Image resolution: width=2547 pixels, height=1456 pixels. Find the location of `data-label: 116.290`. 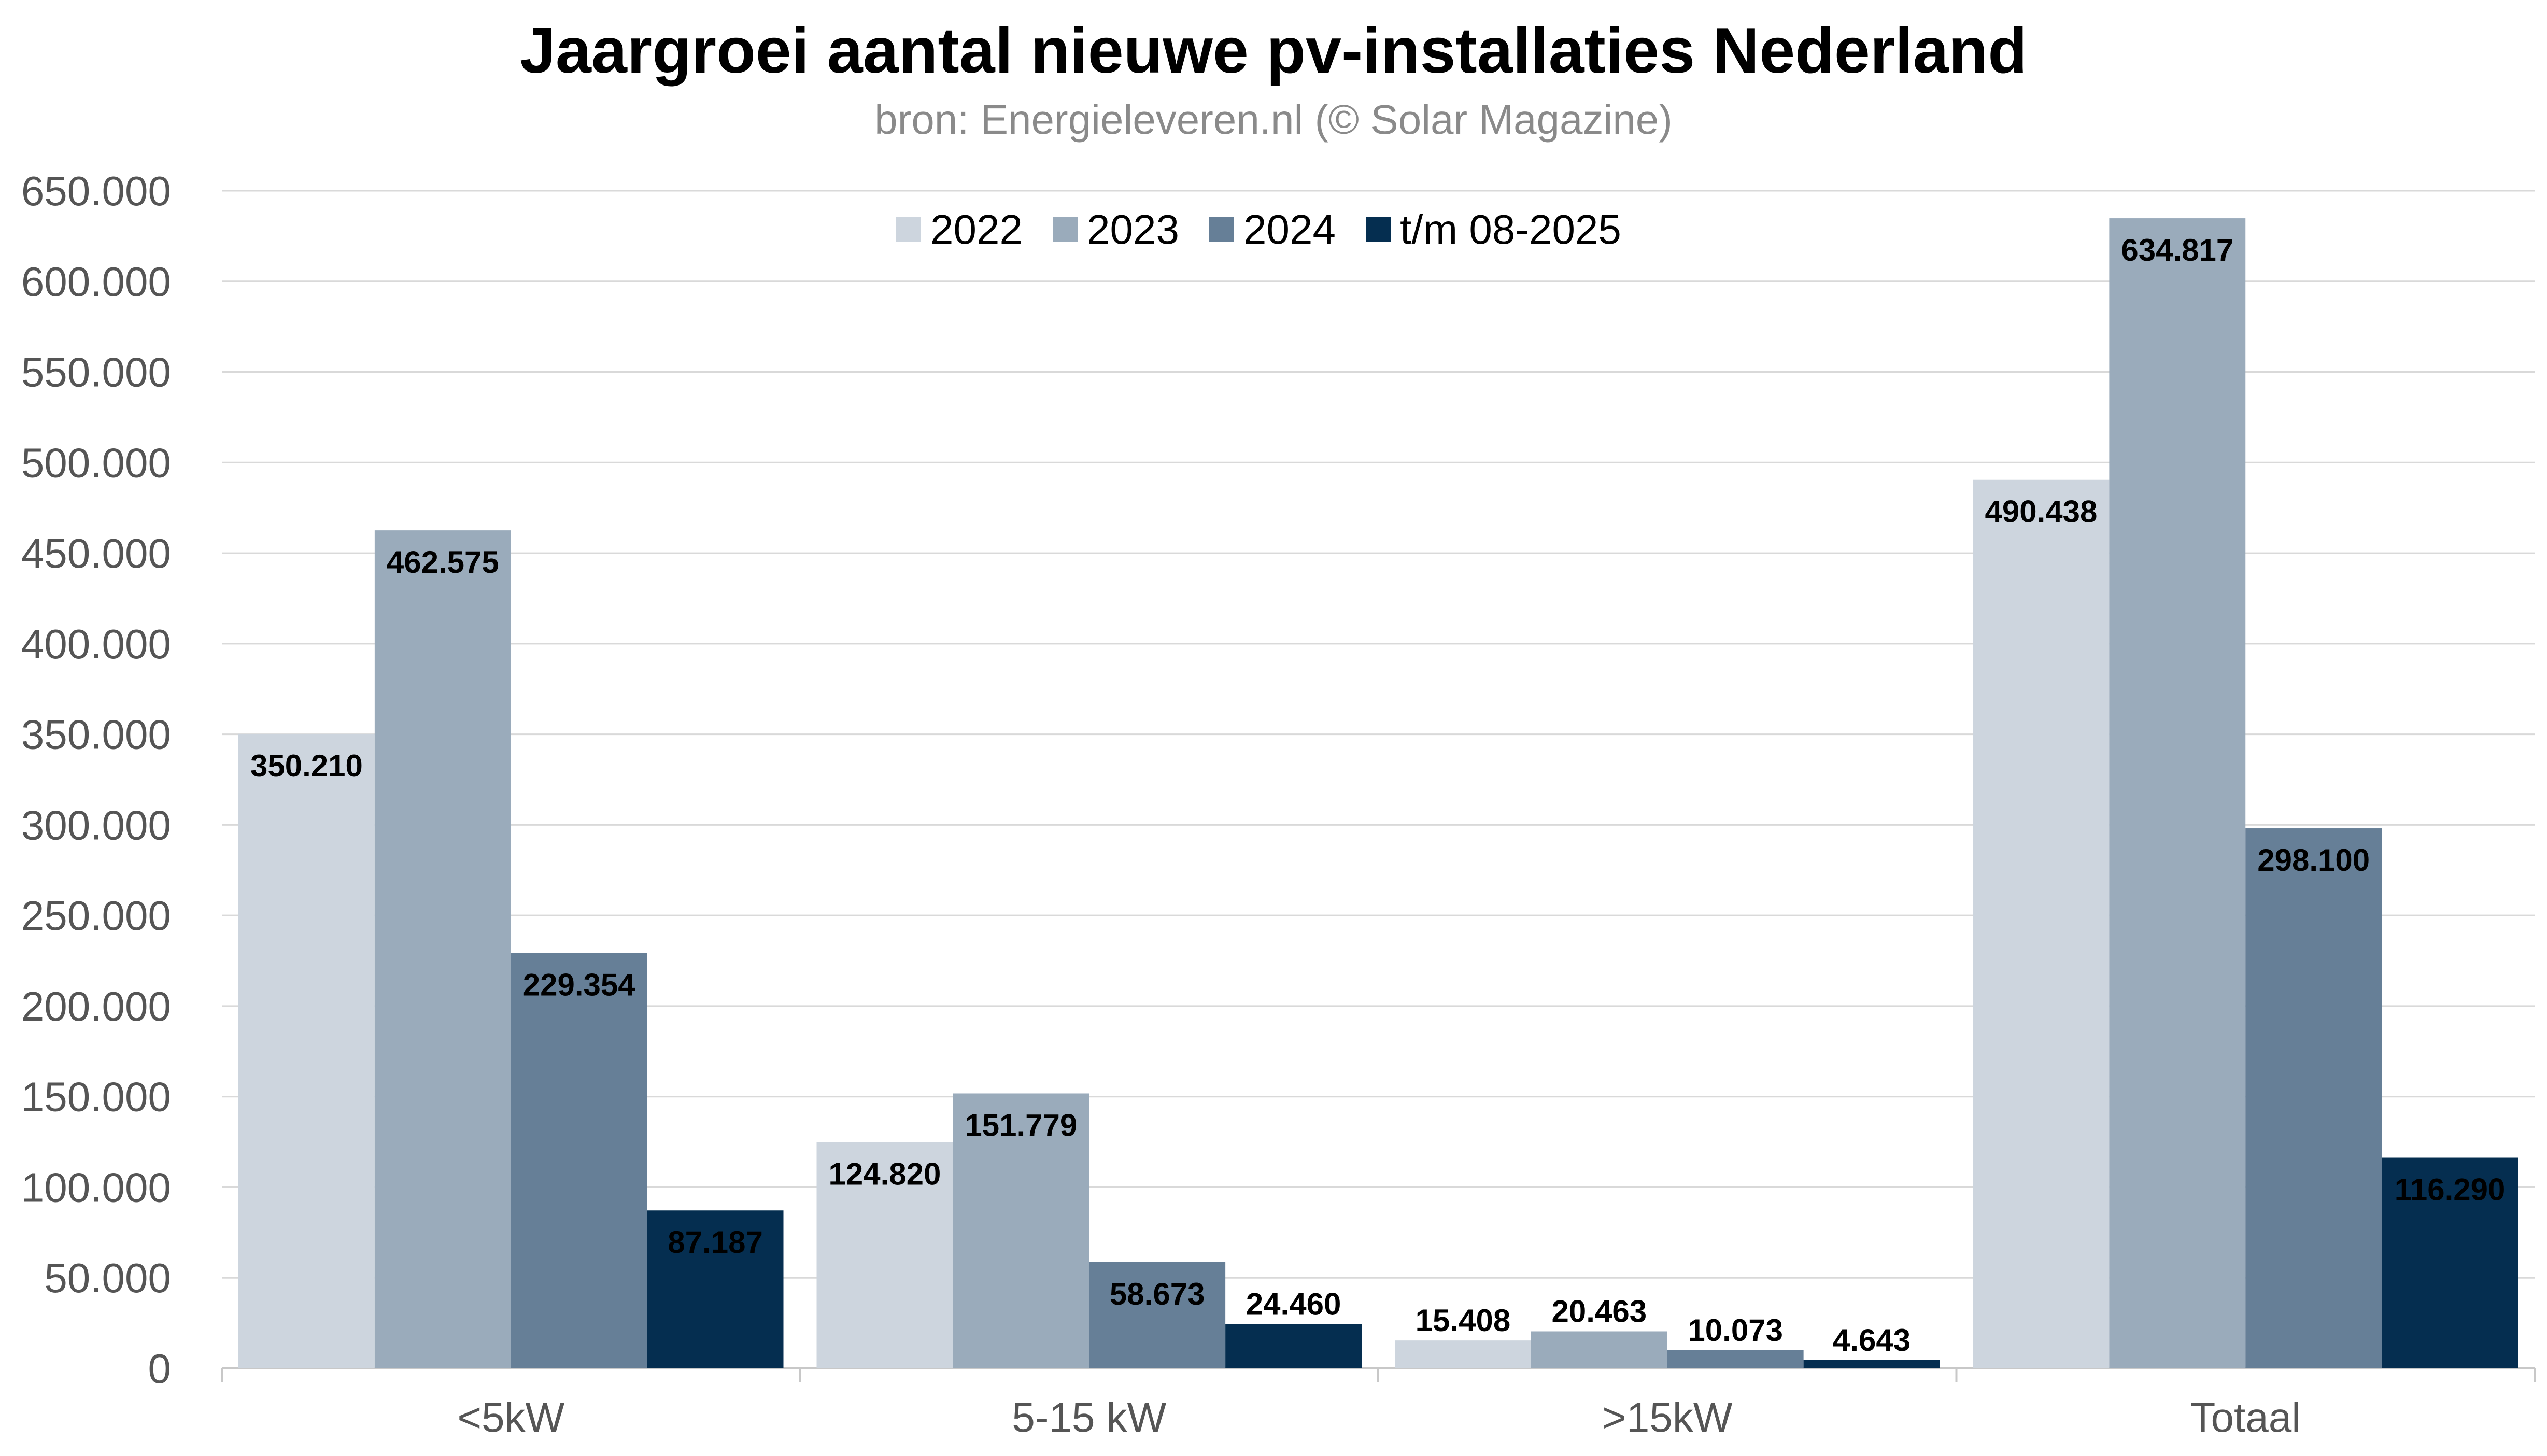

data-label: 116.290 is located at coordinates (2450, 1189).